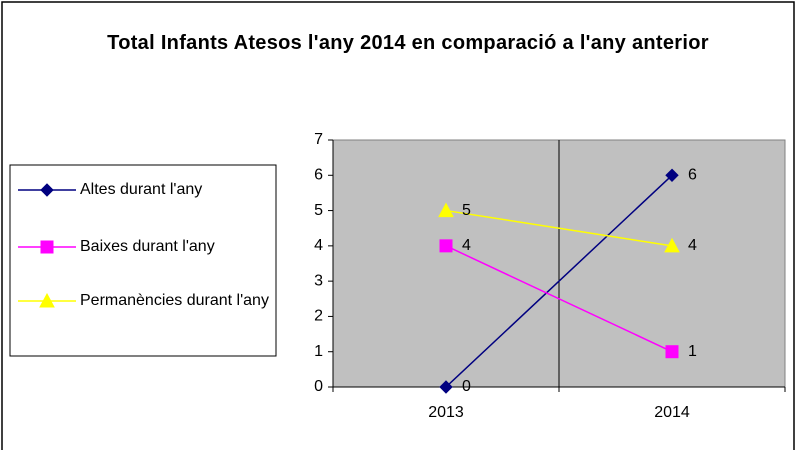 This screenshot has height=450, width=797. I want to click on data-label: 1, so click(692, 351).